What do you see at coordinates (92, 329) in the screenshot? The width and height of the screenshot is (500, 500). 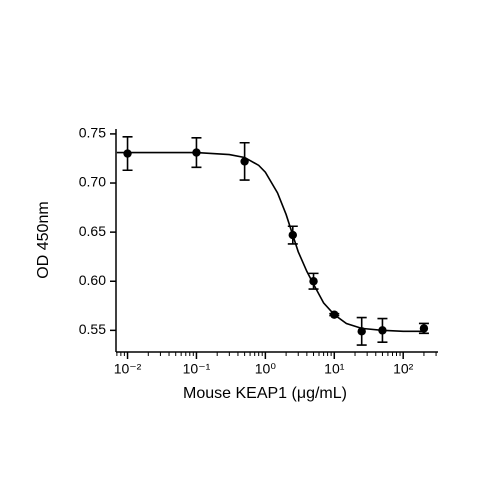 I see `y-tick-label: 0.55` at bounding box center [92, 329].